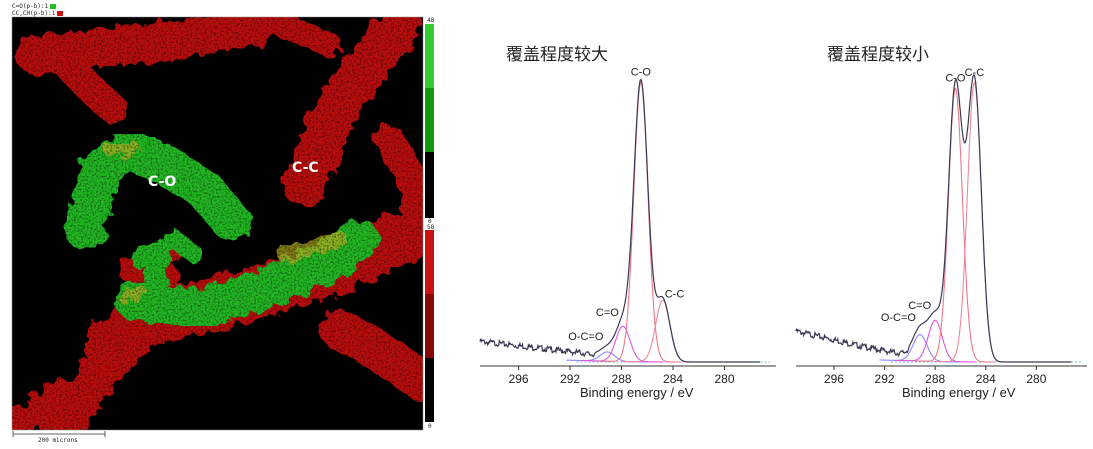 The width and height of the screenshot is (1093, 449). What do you see at coordinates (305, 168) in the screenshot?
I see `map-label-cc: C-C` at bounding box center [305, 168].